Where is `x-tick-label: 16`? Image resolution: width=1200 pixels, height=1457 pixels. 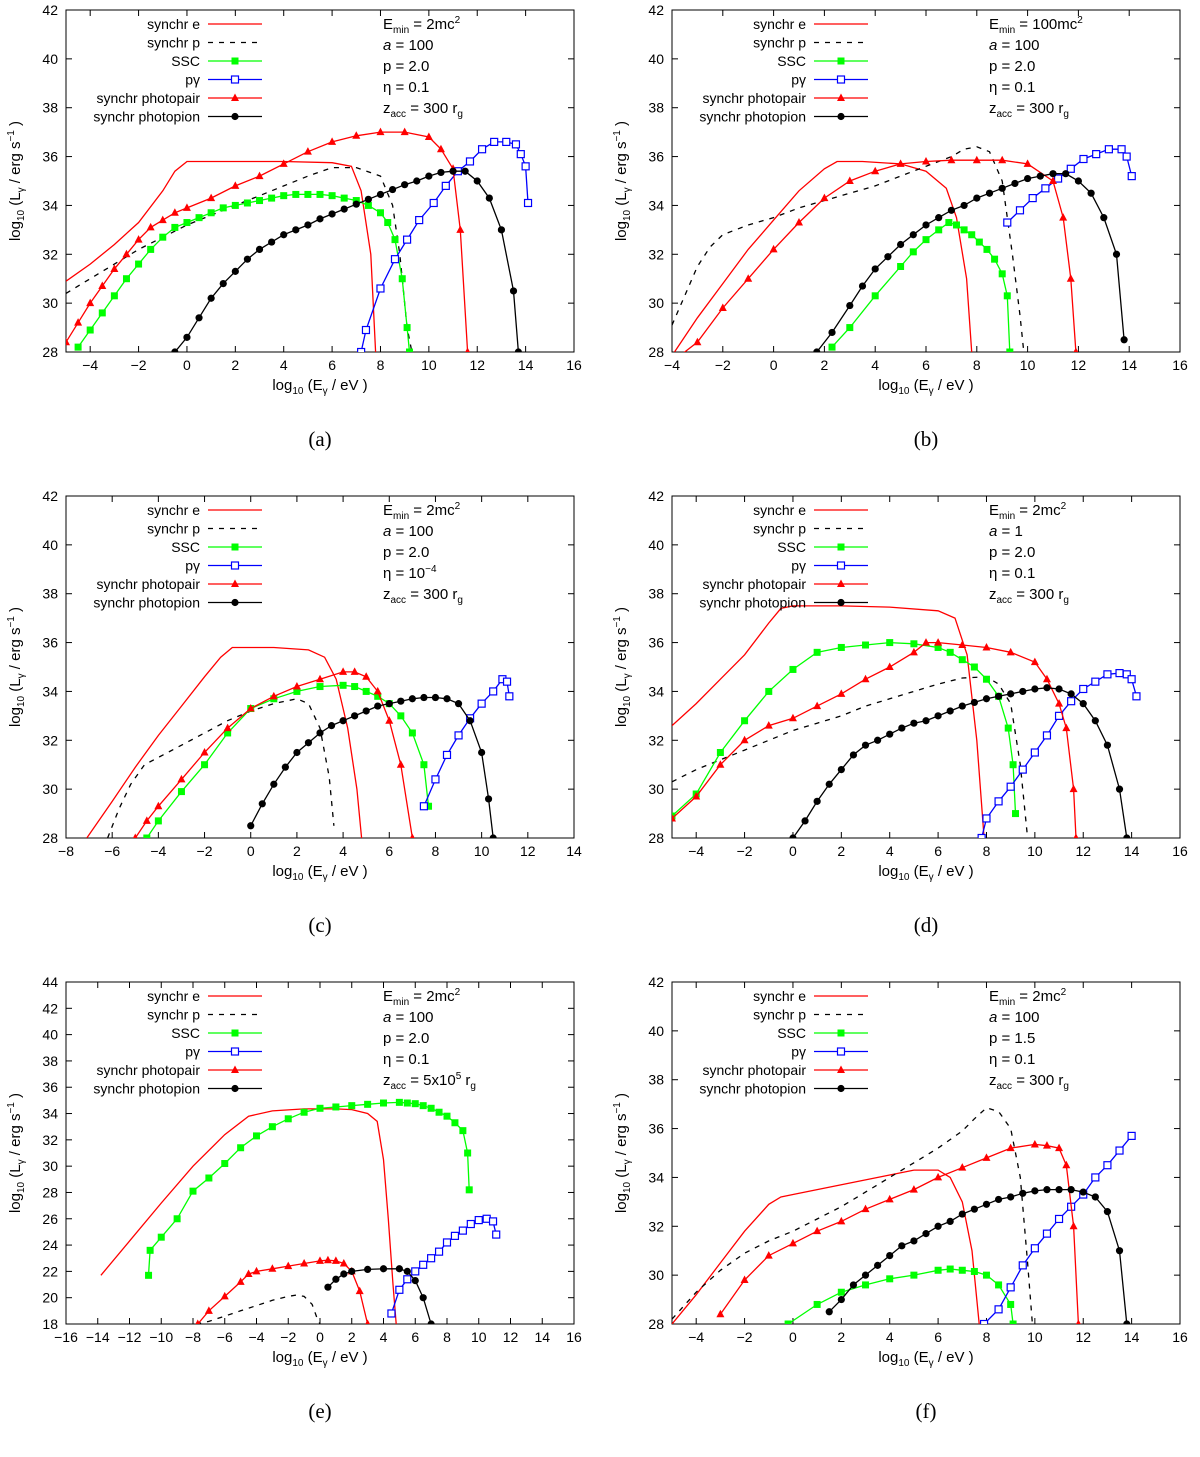 x-tick-label: 16 is located at coordinates (574, 1337).